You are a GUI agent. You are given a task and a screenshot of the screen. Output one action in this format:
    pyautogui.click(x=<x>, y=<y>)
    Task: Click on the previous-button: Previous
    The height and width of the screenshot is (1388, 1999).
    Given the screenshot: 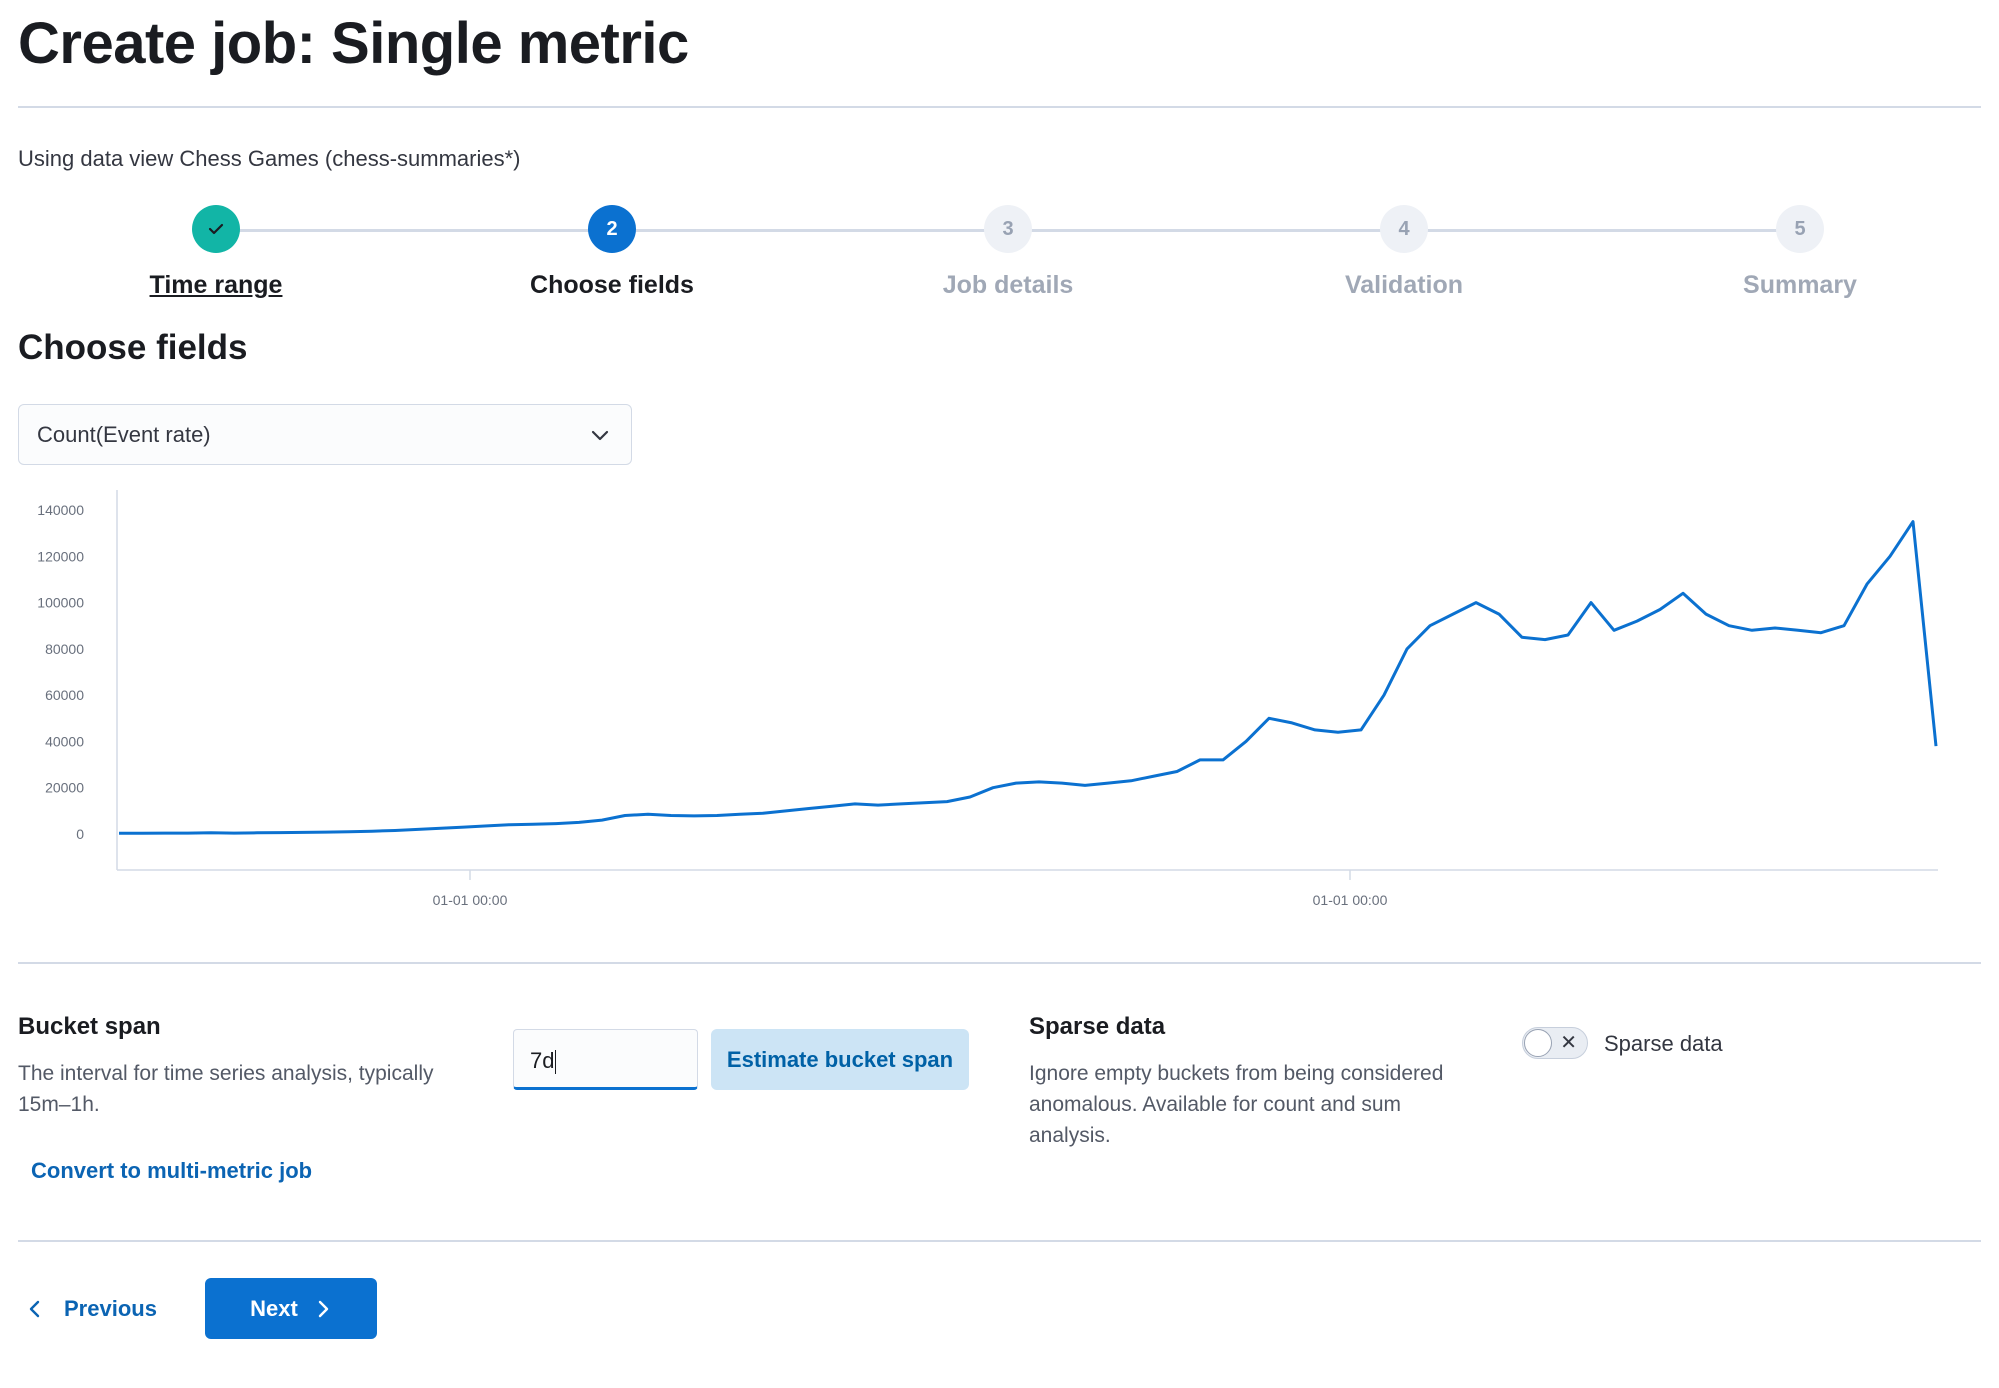 What is the action you would take?
    pyautogui.click(x=91, y=1308)
    